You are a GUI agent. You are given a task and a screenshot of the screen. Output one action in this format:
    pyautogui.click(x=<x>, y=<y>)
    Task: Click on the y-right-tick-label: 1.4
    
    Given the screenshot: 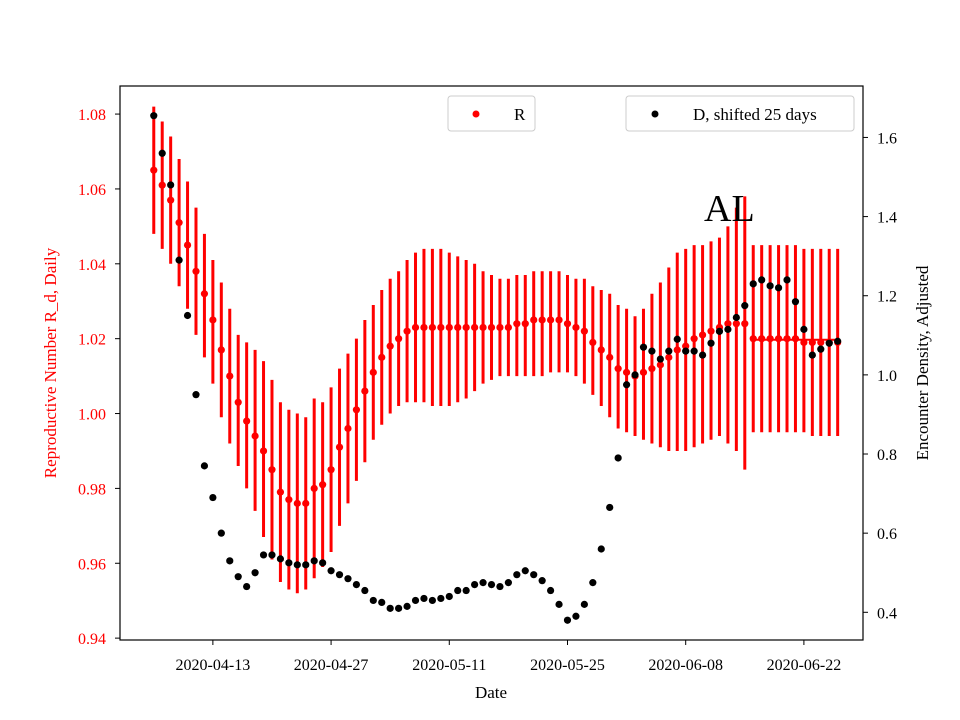 What is the action you would take?
    pyautogui.click(x=887, y=218)
    